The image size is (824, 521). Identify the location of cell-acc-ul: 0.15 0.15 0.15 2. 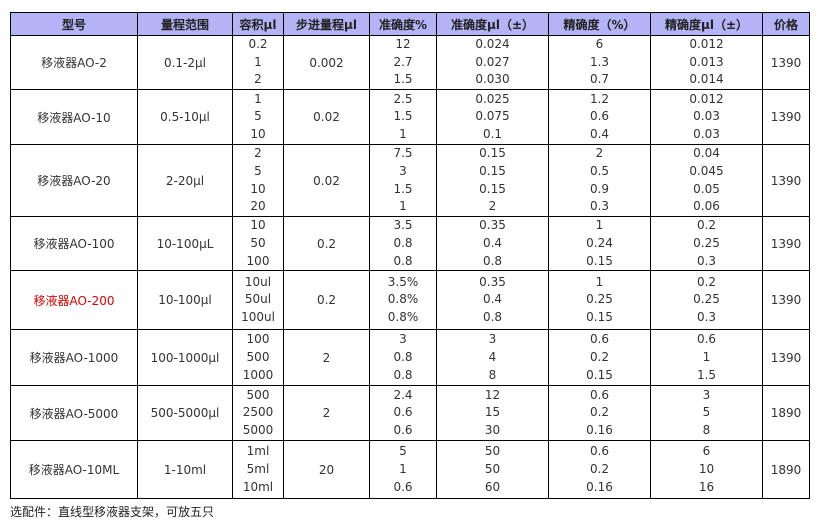
(492, 181).